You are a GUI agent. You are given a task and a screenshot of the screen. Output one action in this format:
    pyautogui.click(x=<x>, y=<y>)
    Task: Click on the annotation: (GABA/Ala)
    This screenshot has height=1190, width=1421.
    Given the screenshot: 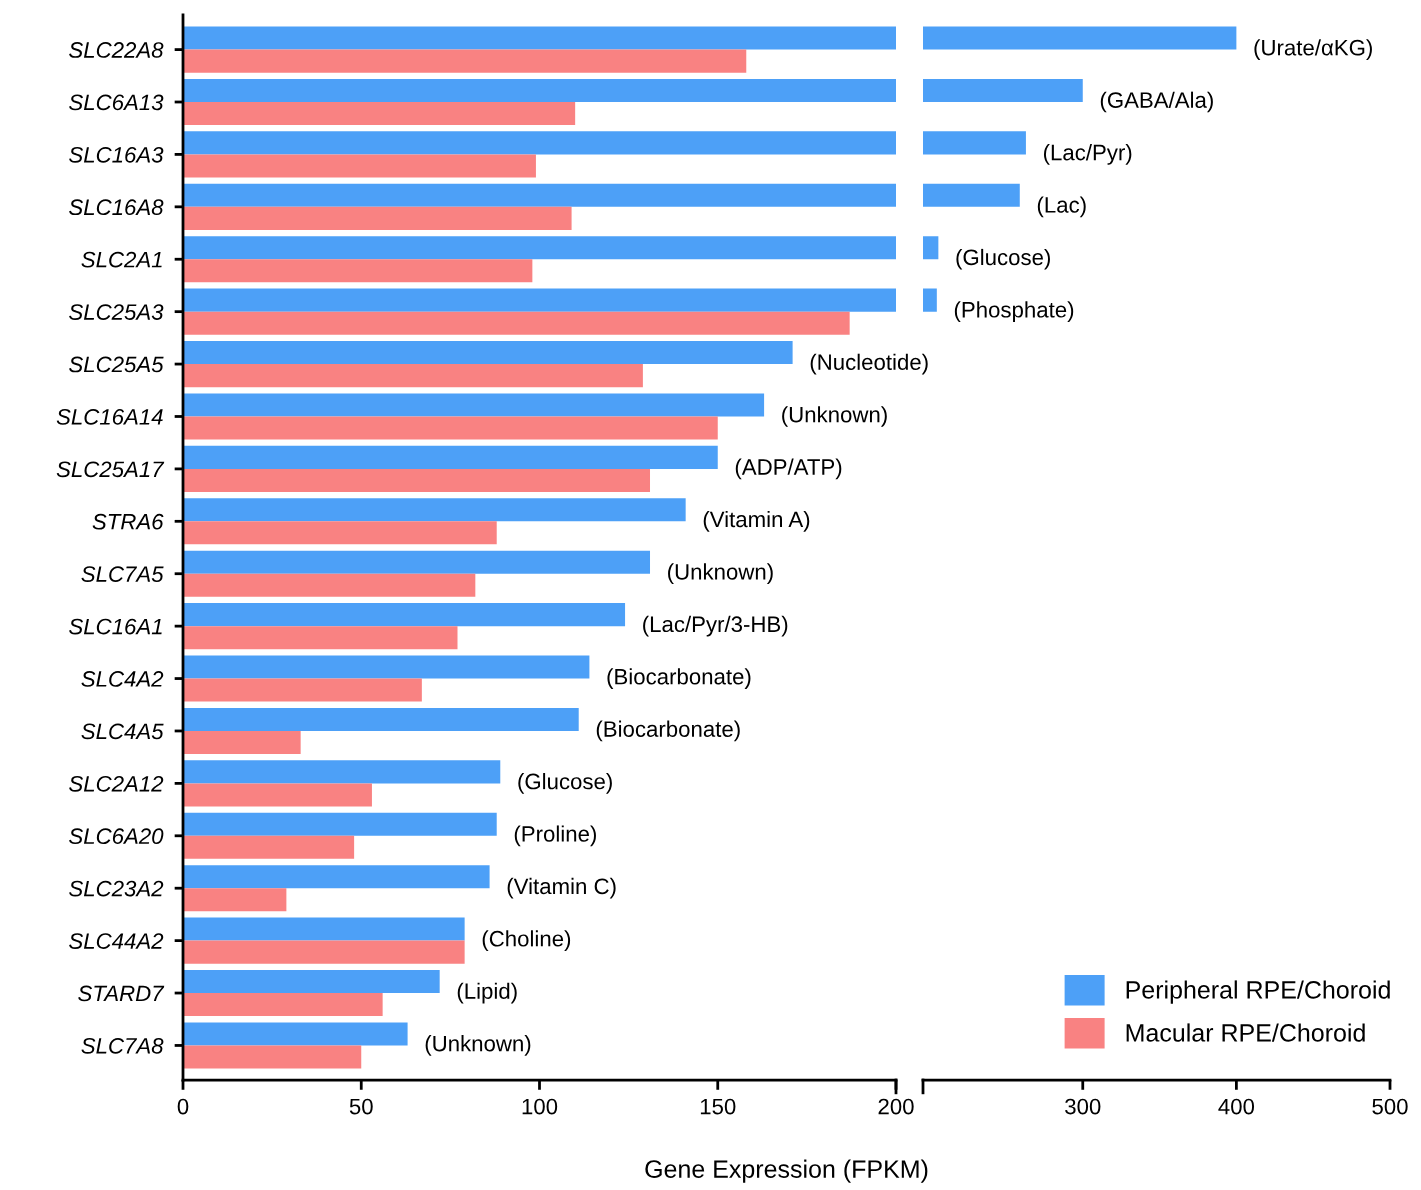 What is the action you would take?
    pyautogui.click(x=1156, y=102)
    